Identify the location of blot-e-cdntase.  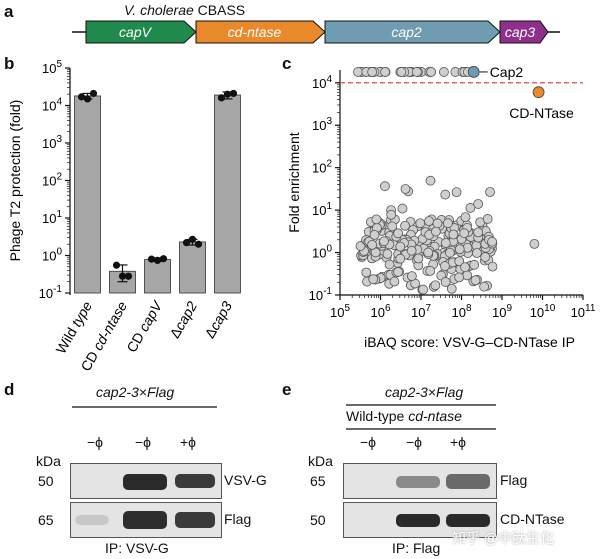
(420, 520).